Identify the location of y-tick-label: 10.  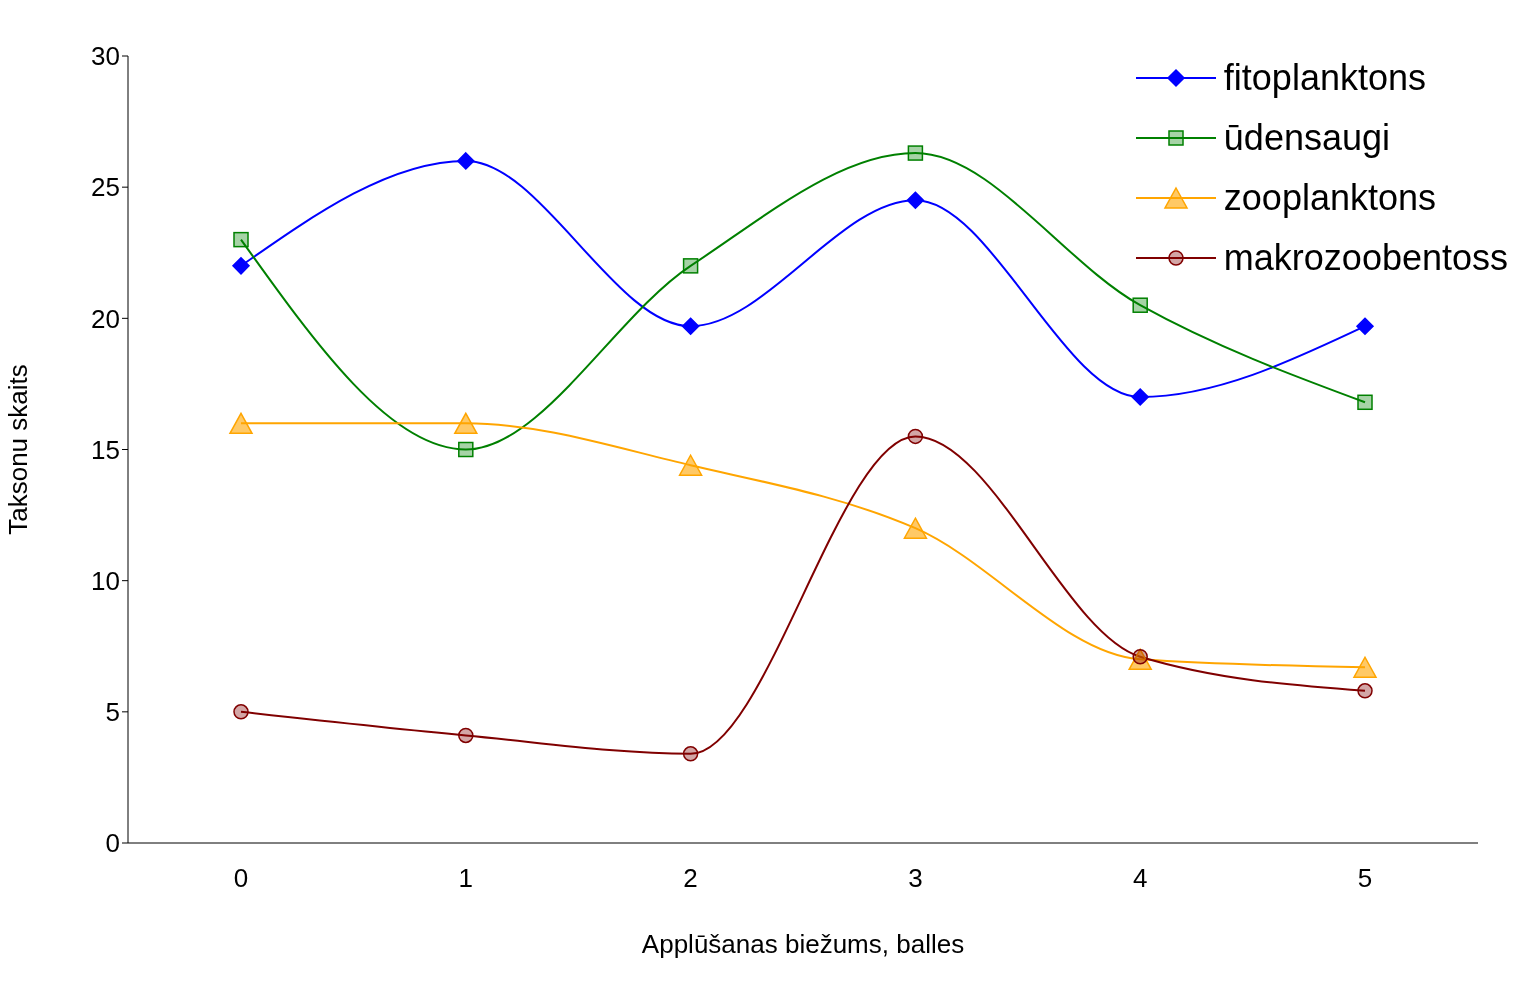
(105, 580).